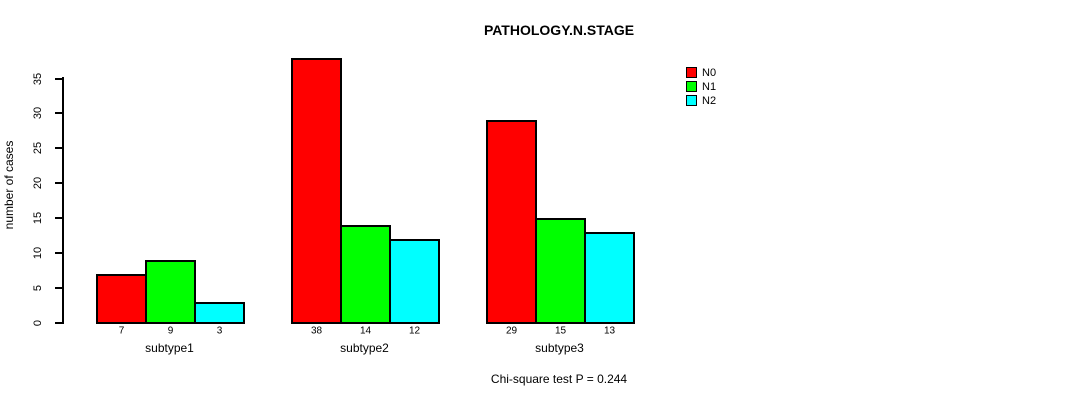 This screenshot has height=400, width=1090. Describe the element at coordinates (691, 100) in the screenshot. I see `legend-swatch-n2` at that location.